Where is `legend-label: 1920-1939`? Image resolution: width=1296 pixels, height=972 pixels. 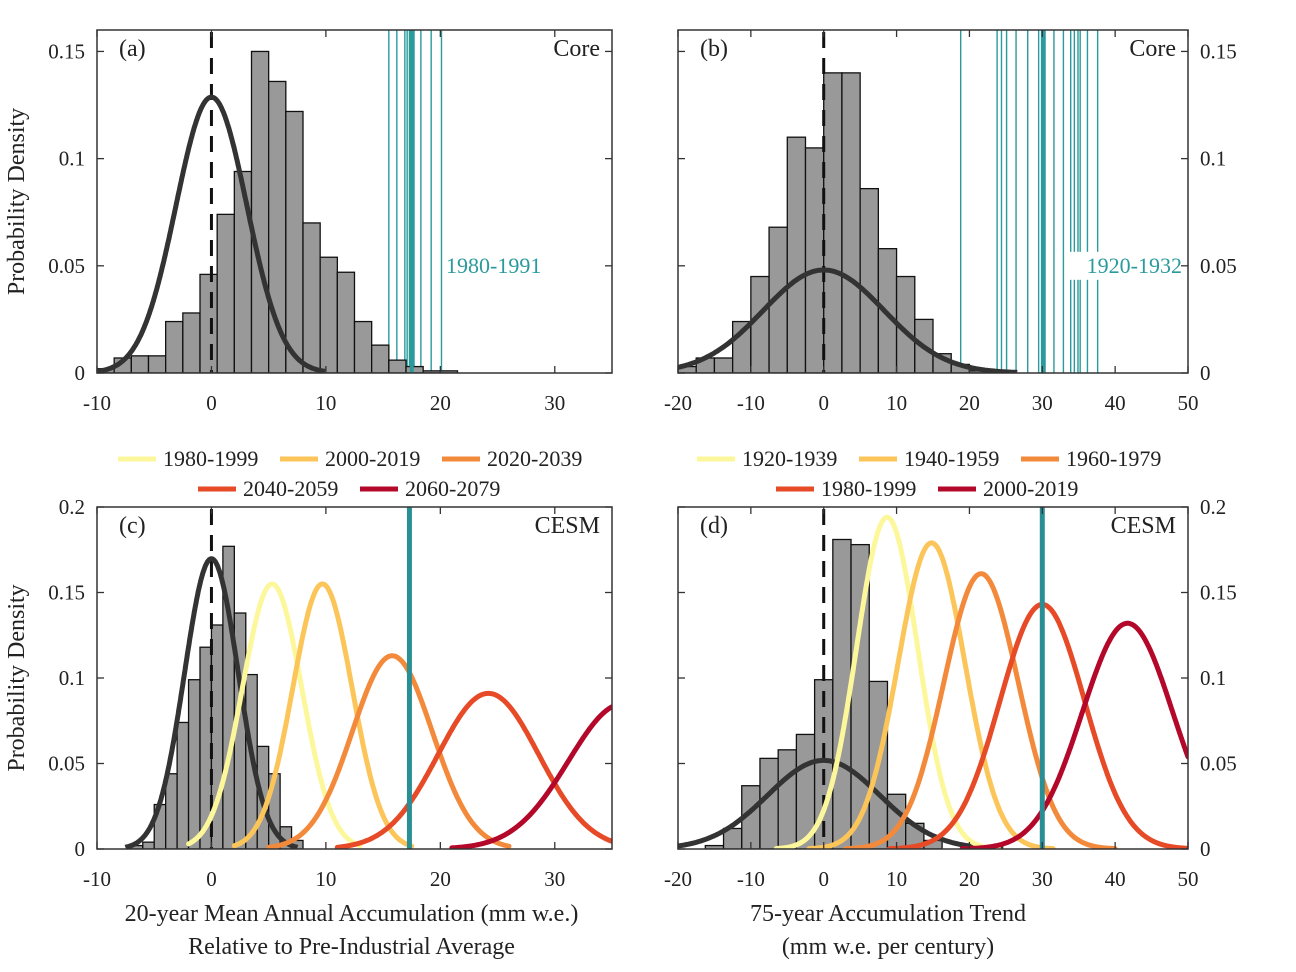 legend-label: 1920-1939 is located at coordinates (789, 458).